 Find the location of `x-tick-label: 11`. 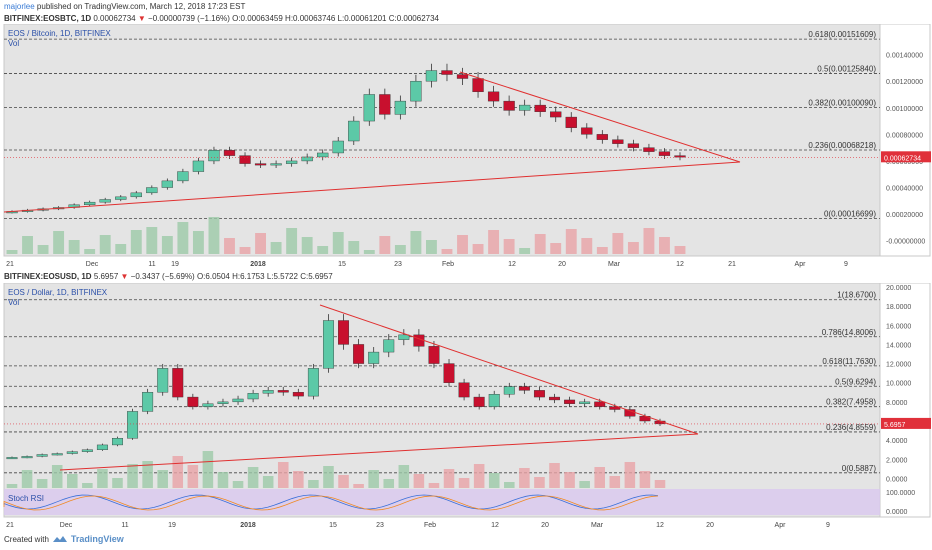

x-tick-label: 11 is located at coordinates (151, 264).